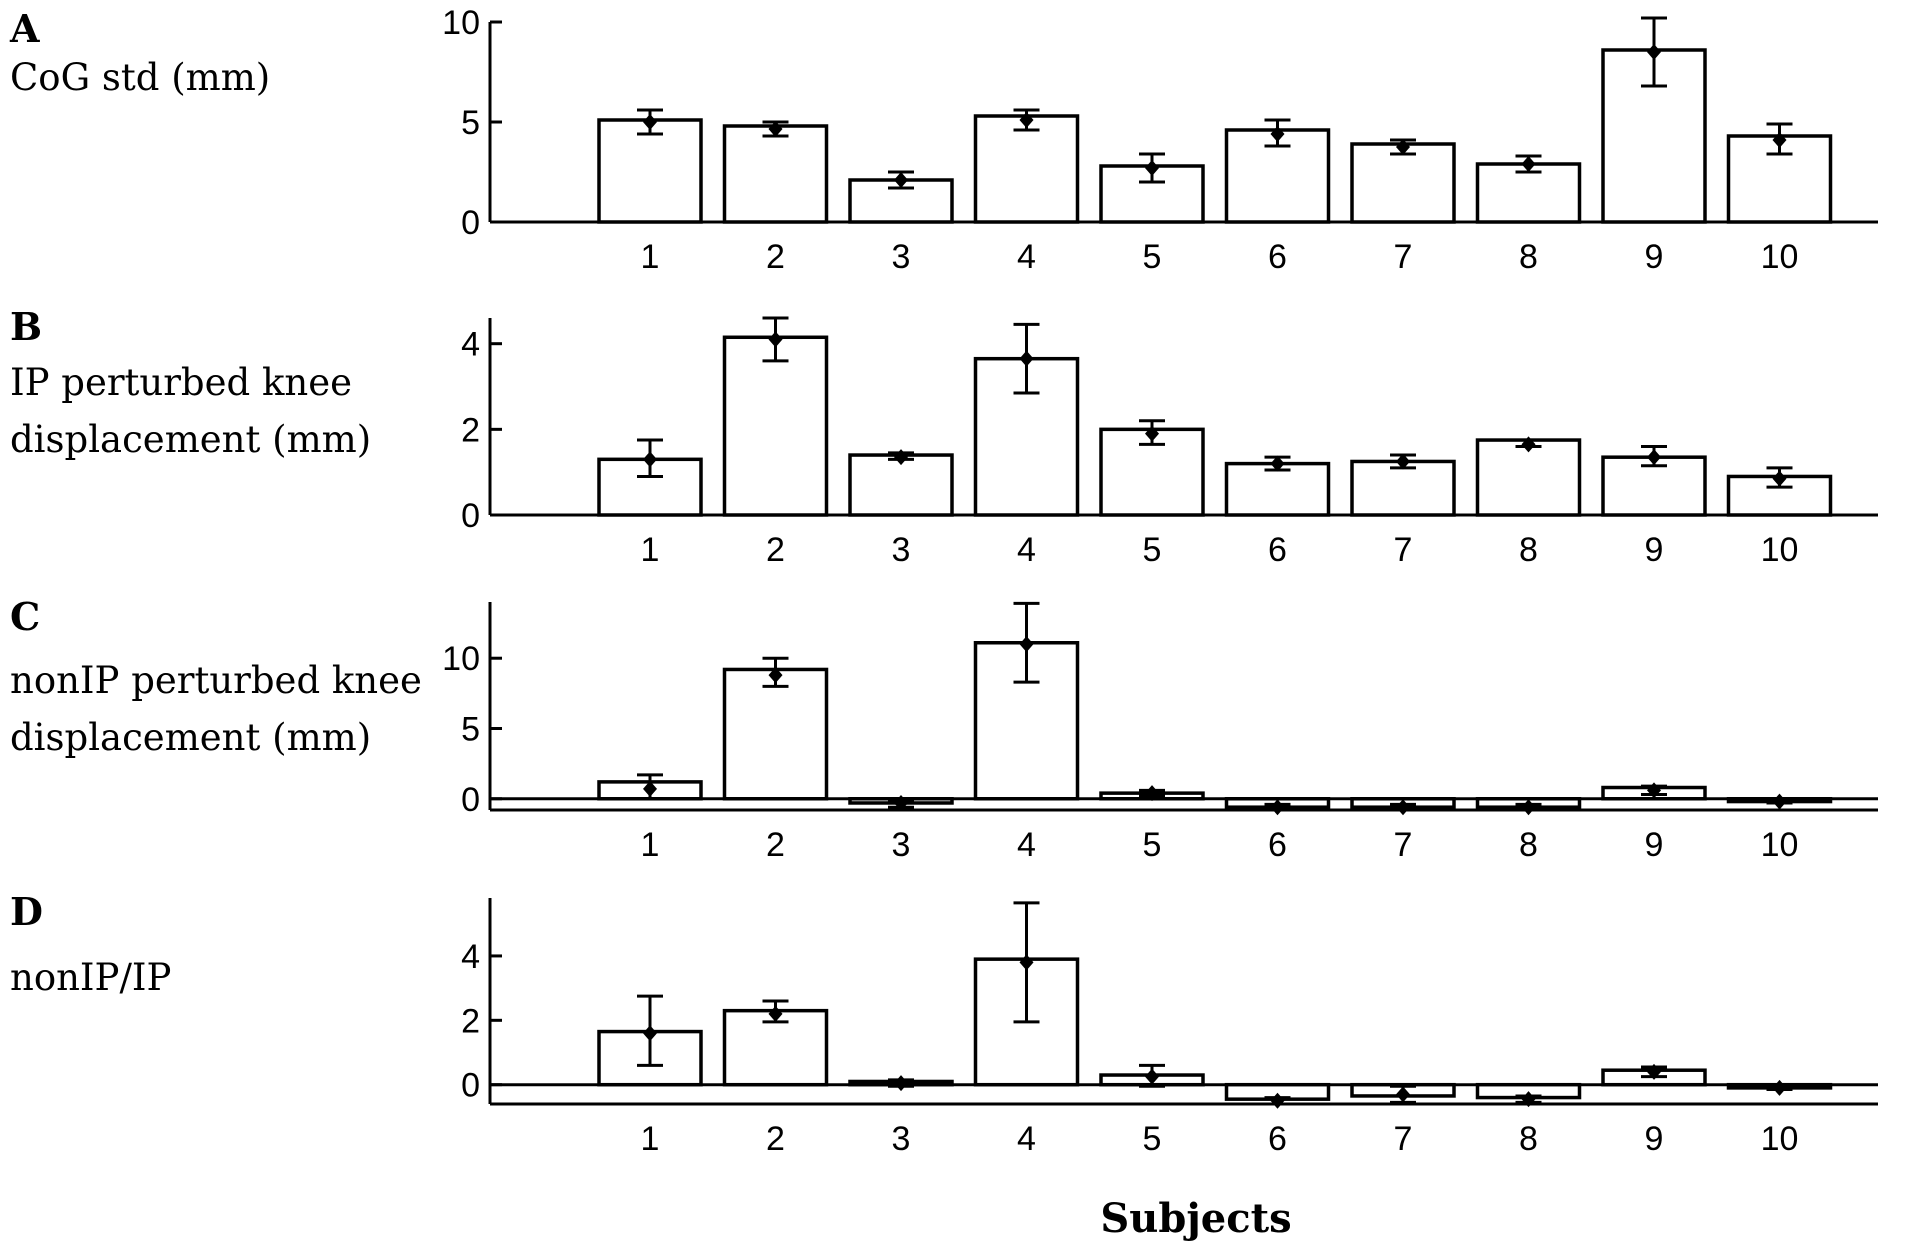 This screenshot has width=1920, height=1252. What do you see at coordinates (24, 28) in the screenshot?
I see `panel-letter: A` at bounding box center [24, 28].